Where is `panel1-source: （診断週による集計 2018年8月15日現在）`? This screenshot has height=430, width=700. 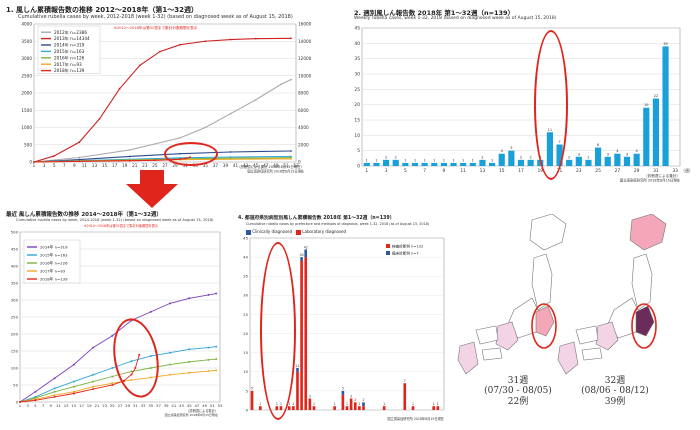 panel1-source: （診断週による集計 2018年8月15日現在） is located at coordinates (270, 166).